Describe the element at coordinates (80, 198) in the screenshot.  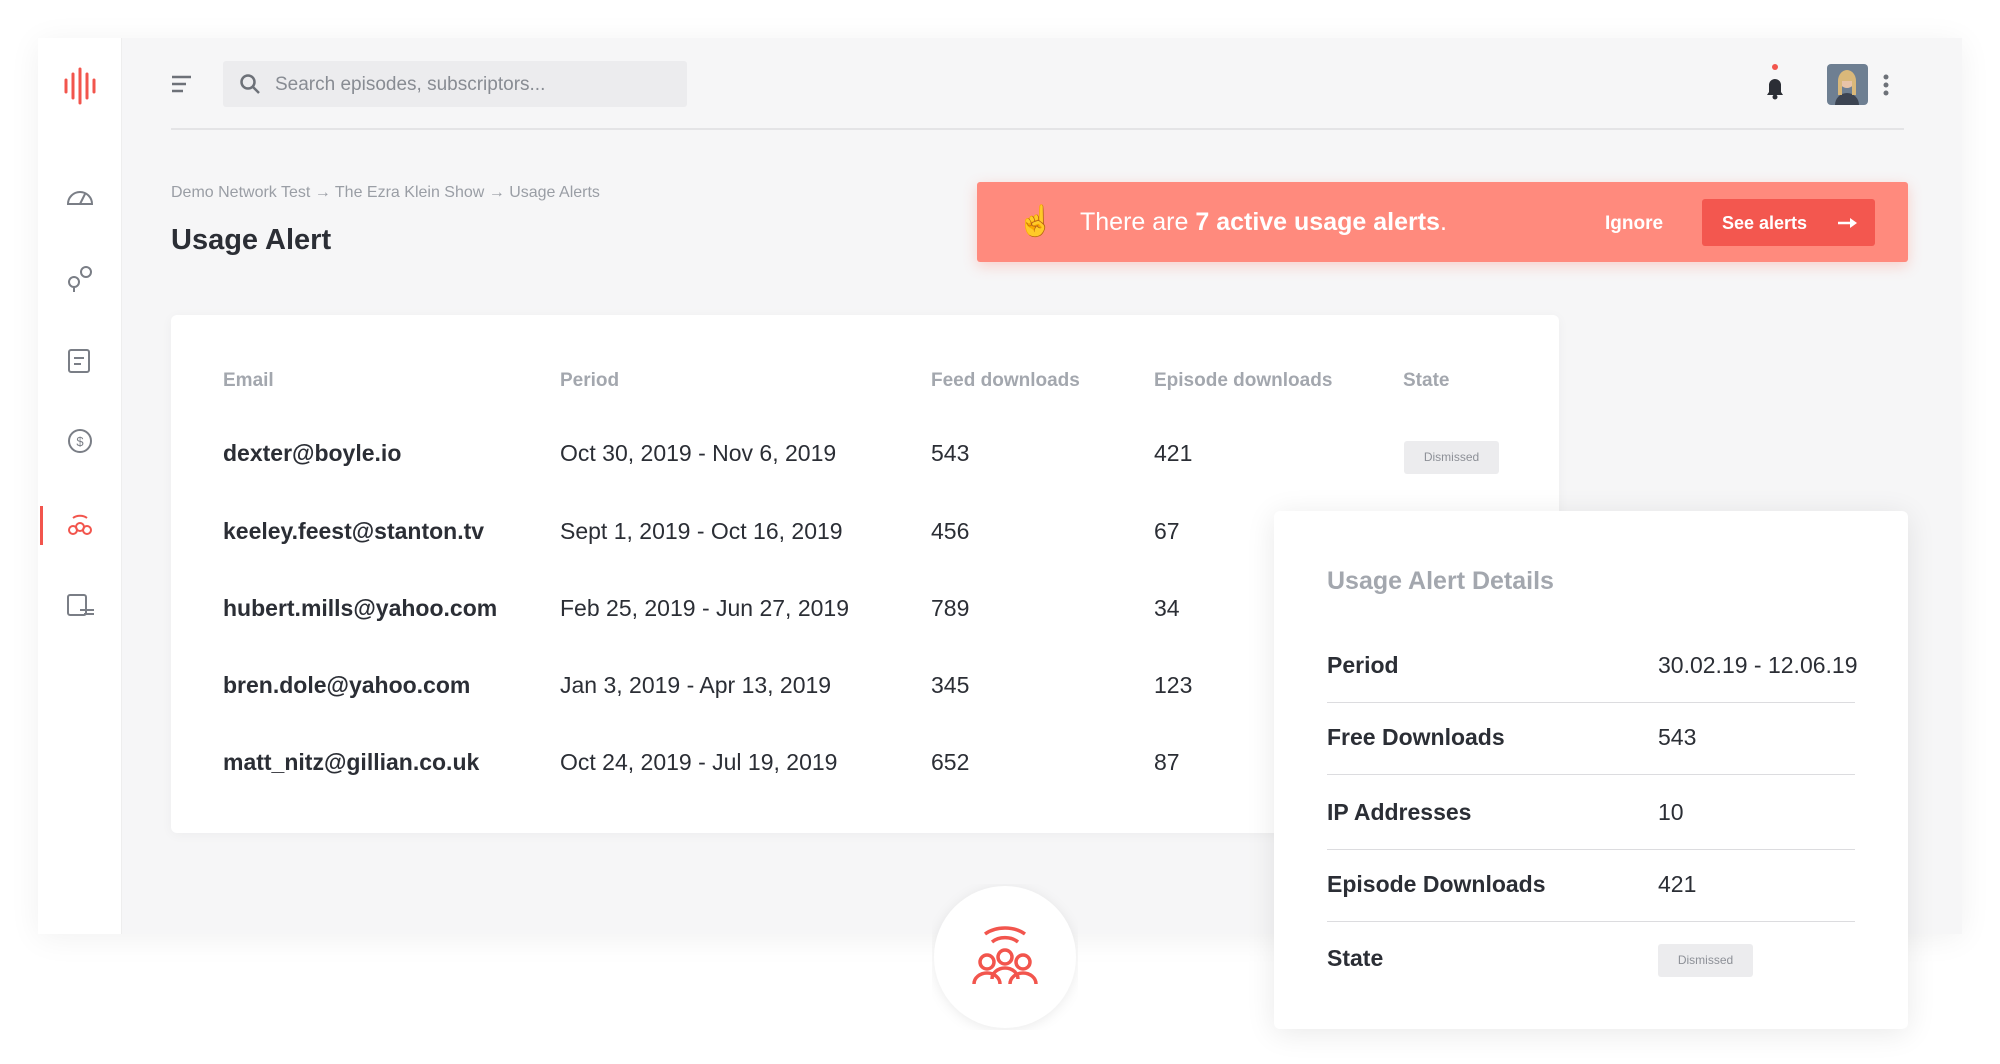
I see `dashboard-icon` at that location.